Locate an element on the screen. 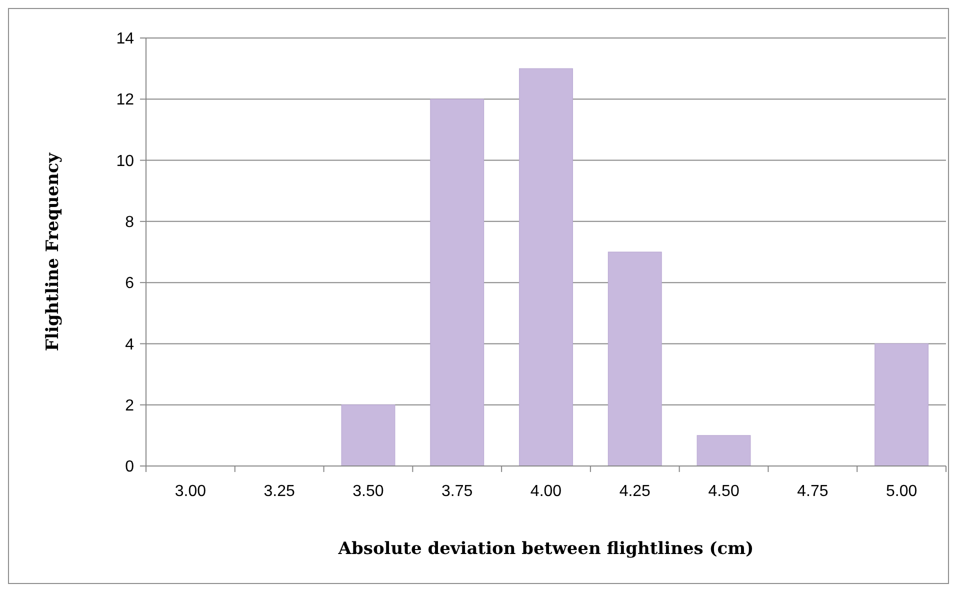 This screenshot has width=957, height=592. y-tick-label: 14 is located at coordinates (125, 39).